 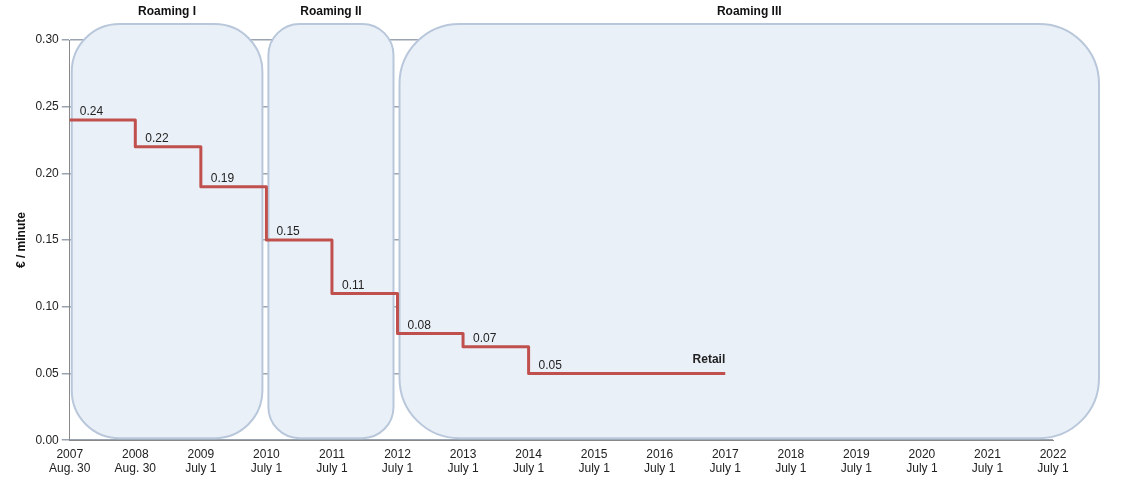 I want to click on band-label: Roaming III, so click(x=749, y=11).